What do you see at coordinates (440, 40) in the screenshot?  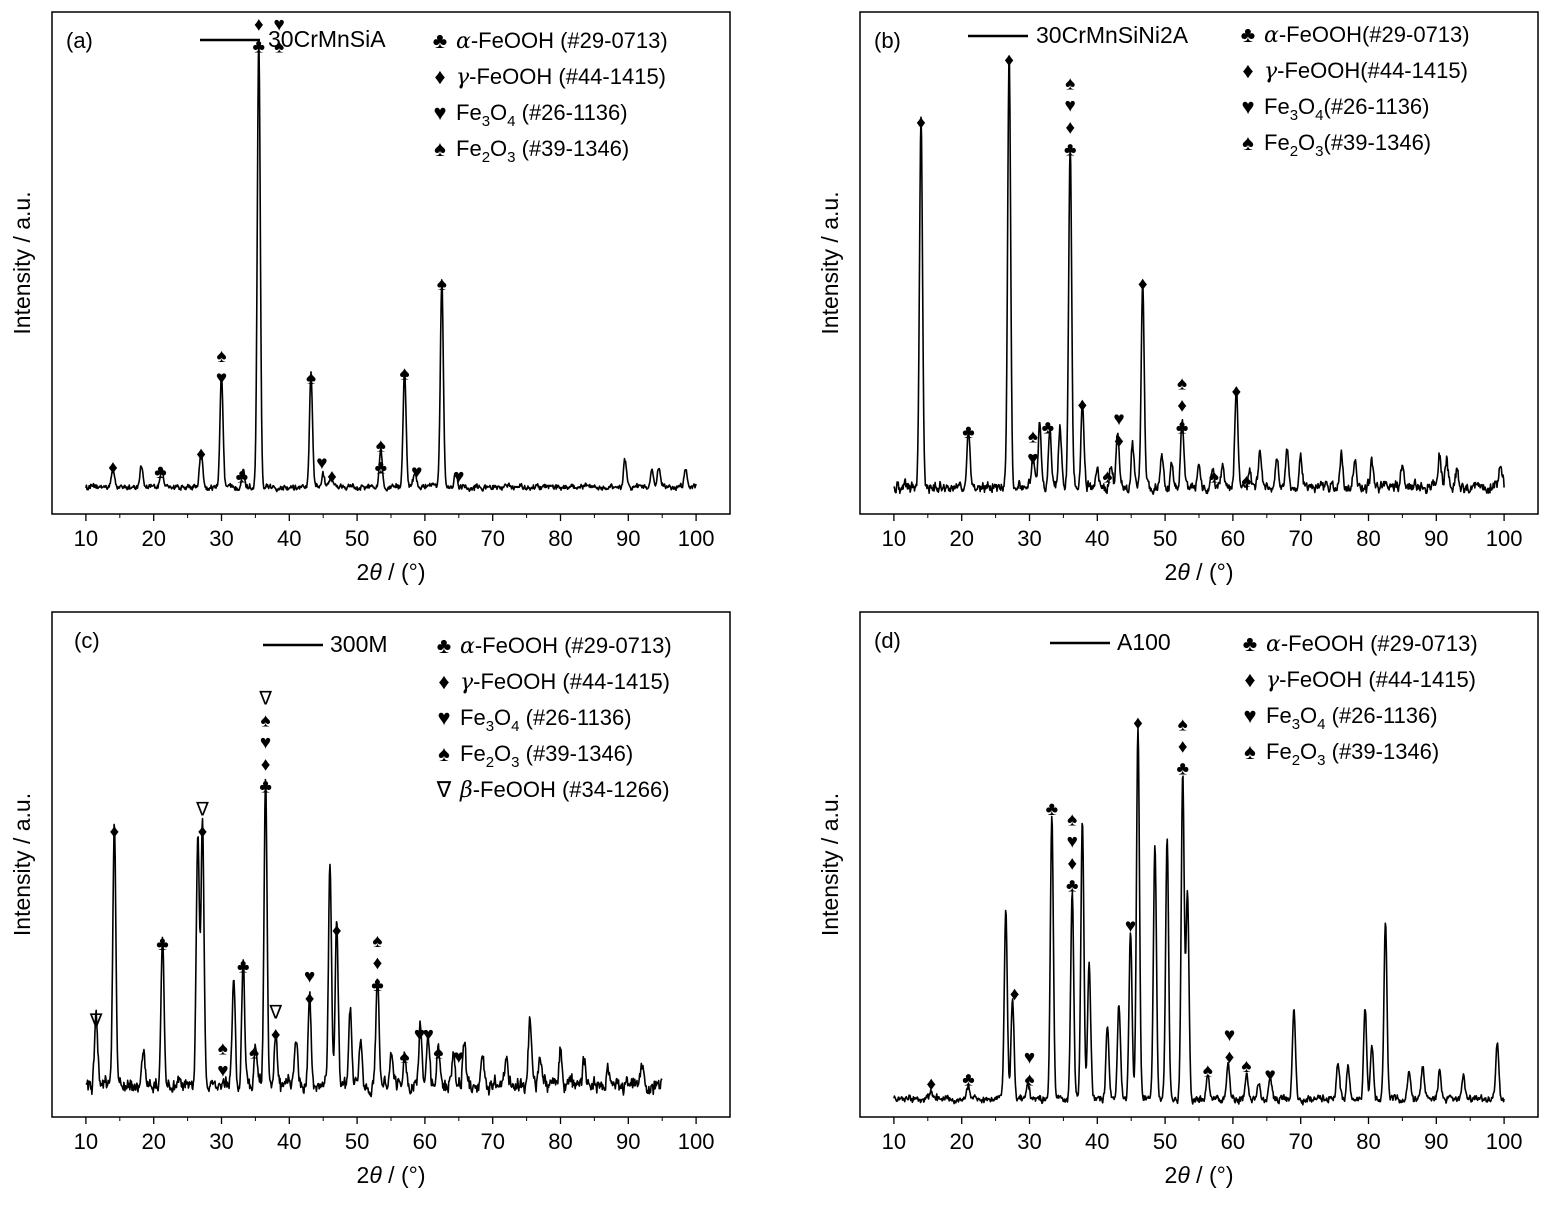 I see `legend-symbol: ♣` at bounding box center [440, 40].